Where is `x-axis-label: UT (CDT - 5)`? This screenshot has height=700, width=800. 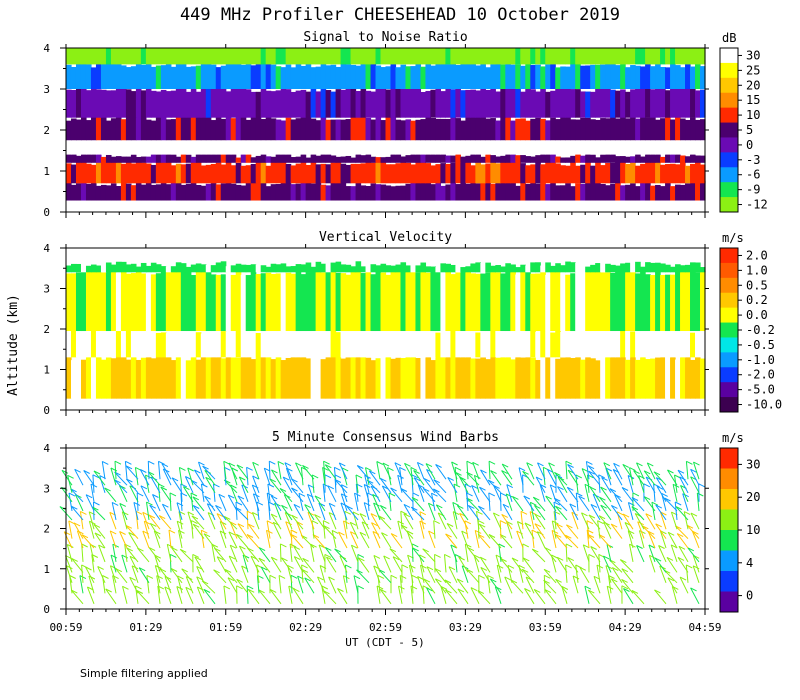 x-axis-label: UT (CDT - 5) is located at coordinates (384, 642).